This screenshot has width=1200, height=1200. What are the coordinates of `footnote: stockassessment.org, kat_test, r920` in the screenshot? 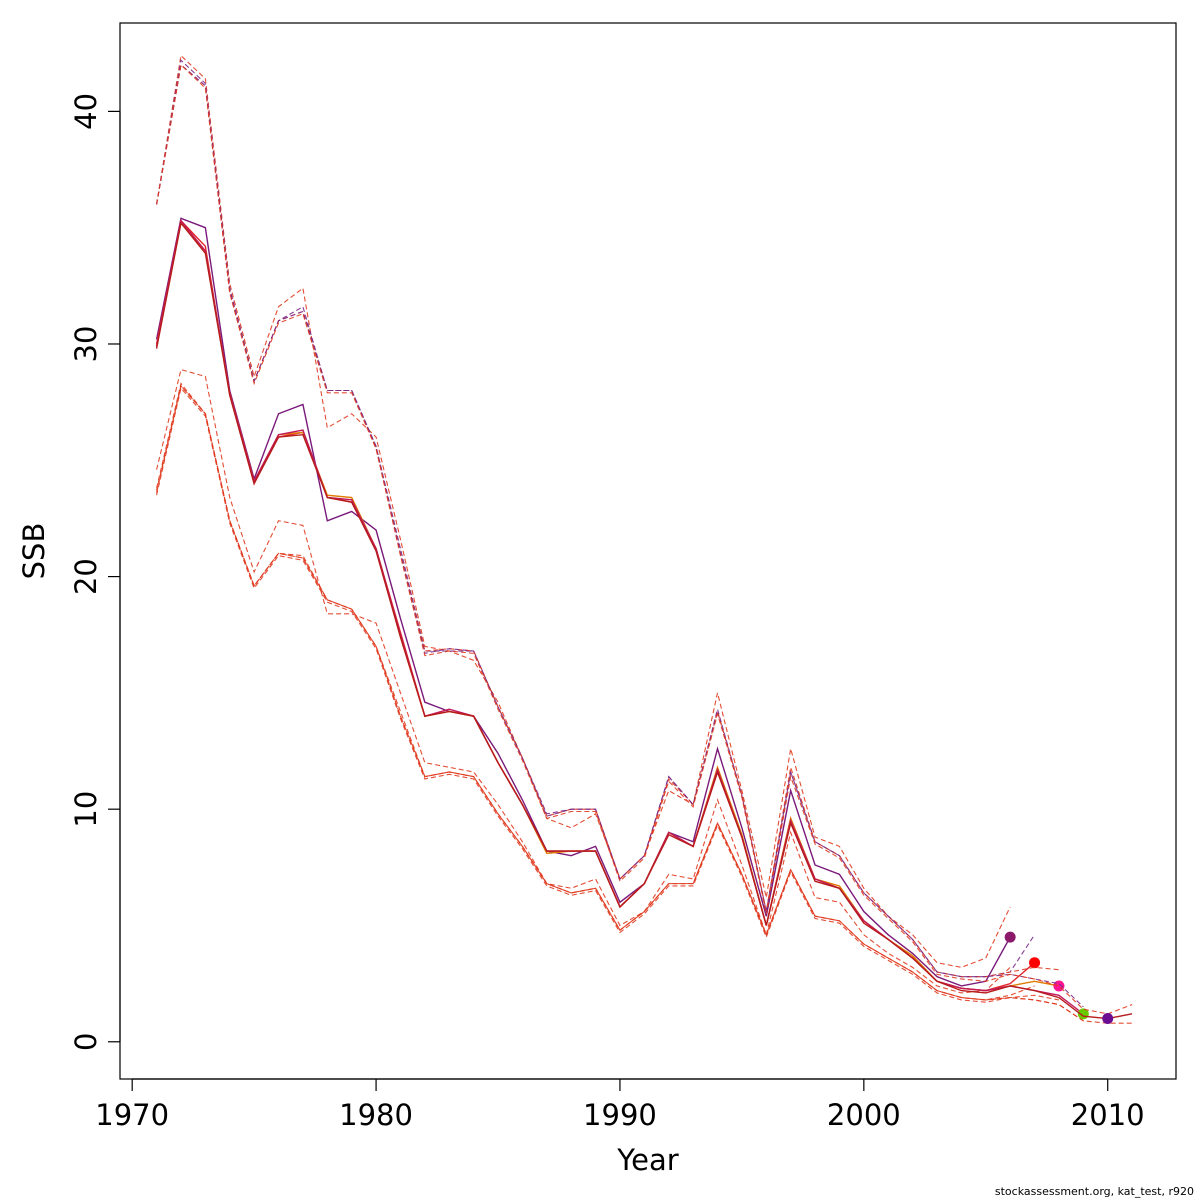 It's located at (1094, 1191).